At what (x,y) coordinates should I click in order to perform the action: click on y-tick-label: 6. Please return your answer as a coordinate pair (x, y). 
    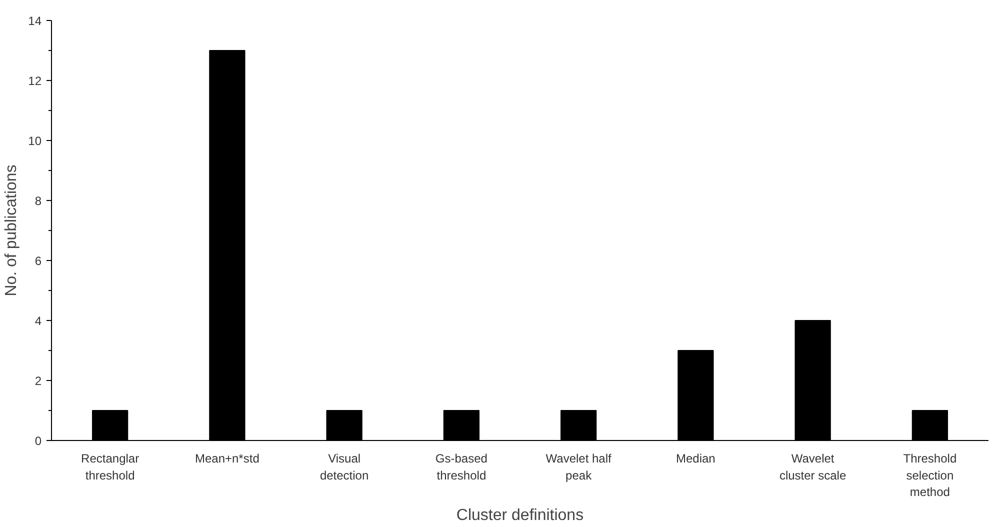
    Looking at the image, I should click on (38, 261).